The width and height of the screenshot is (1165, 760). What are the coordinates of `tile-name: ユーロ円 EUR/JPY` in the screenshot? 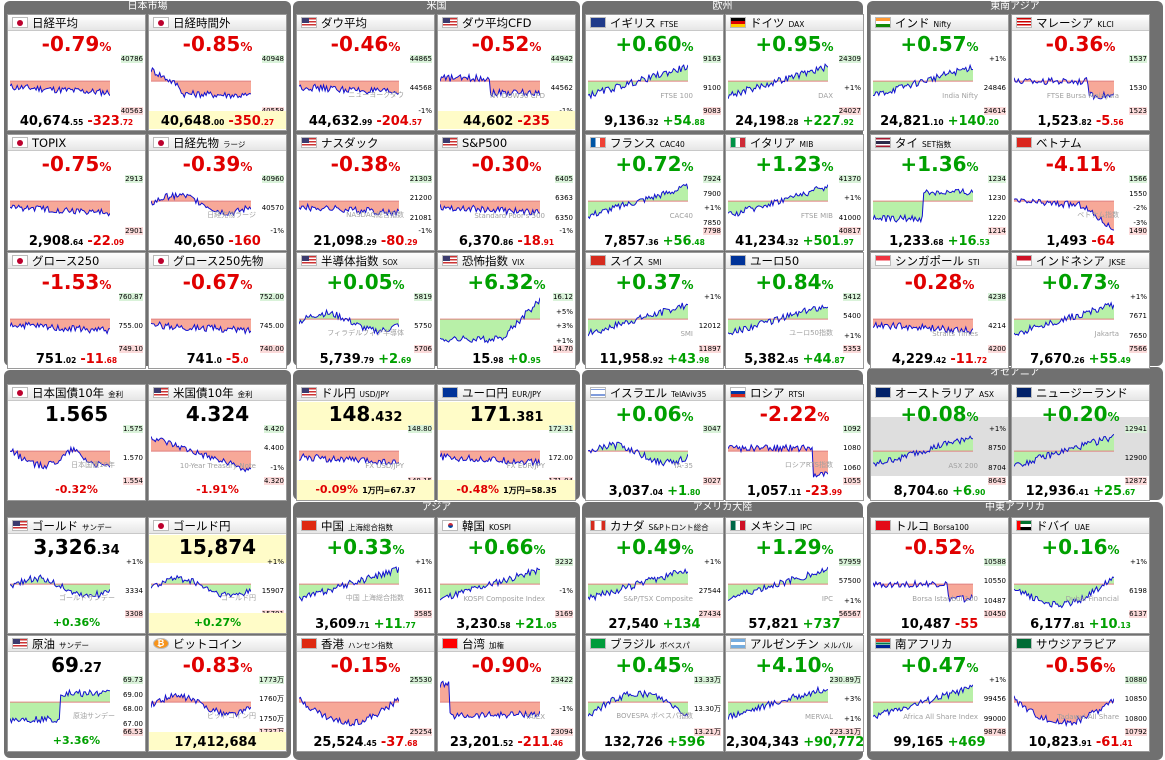 It's located at (502, 393).